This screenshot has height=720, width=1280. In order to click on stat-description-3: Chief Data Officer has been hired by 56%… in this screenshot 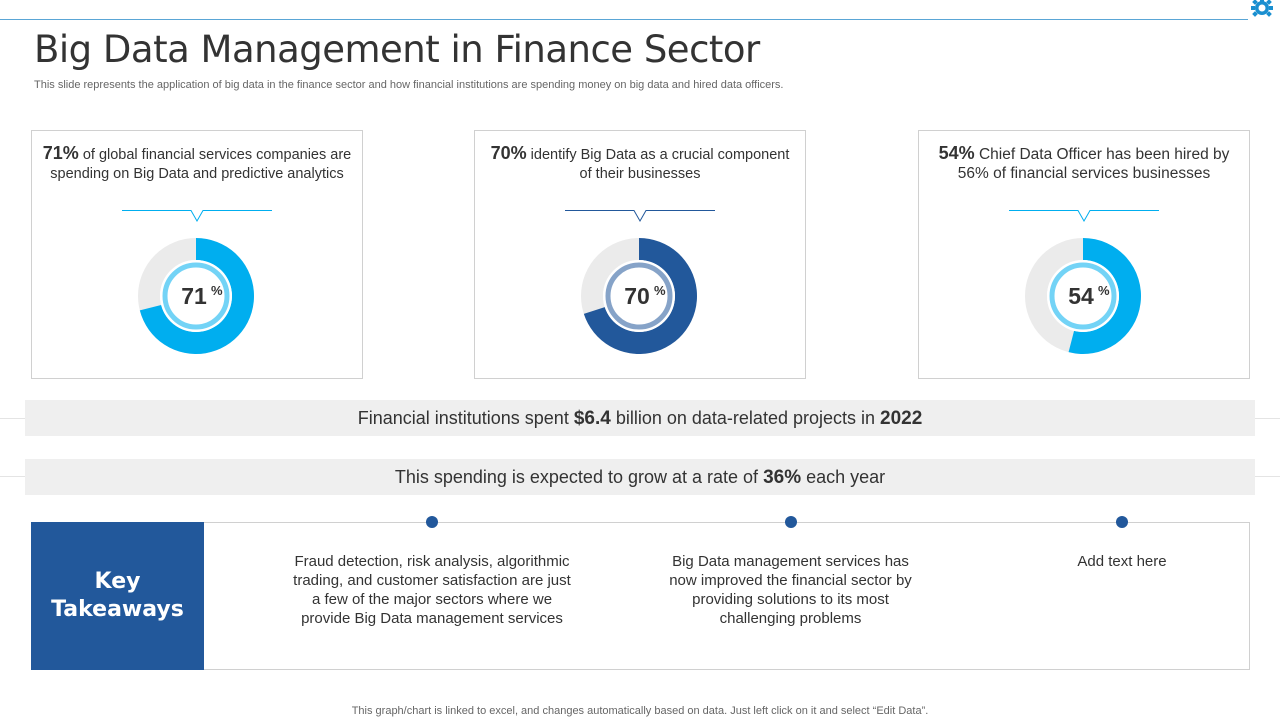, I will do `click(1093, 164)`.